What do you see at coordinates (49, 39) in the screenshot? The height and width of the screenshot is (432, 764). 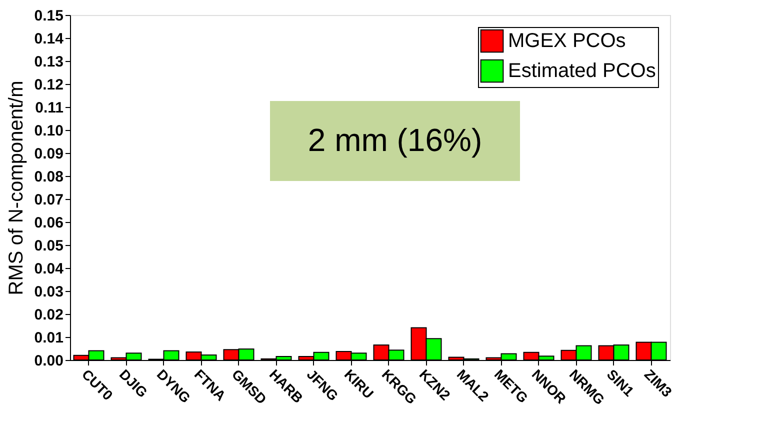 I see `y-tick-label: 0.14` at bounding box center [49, 39].